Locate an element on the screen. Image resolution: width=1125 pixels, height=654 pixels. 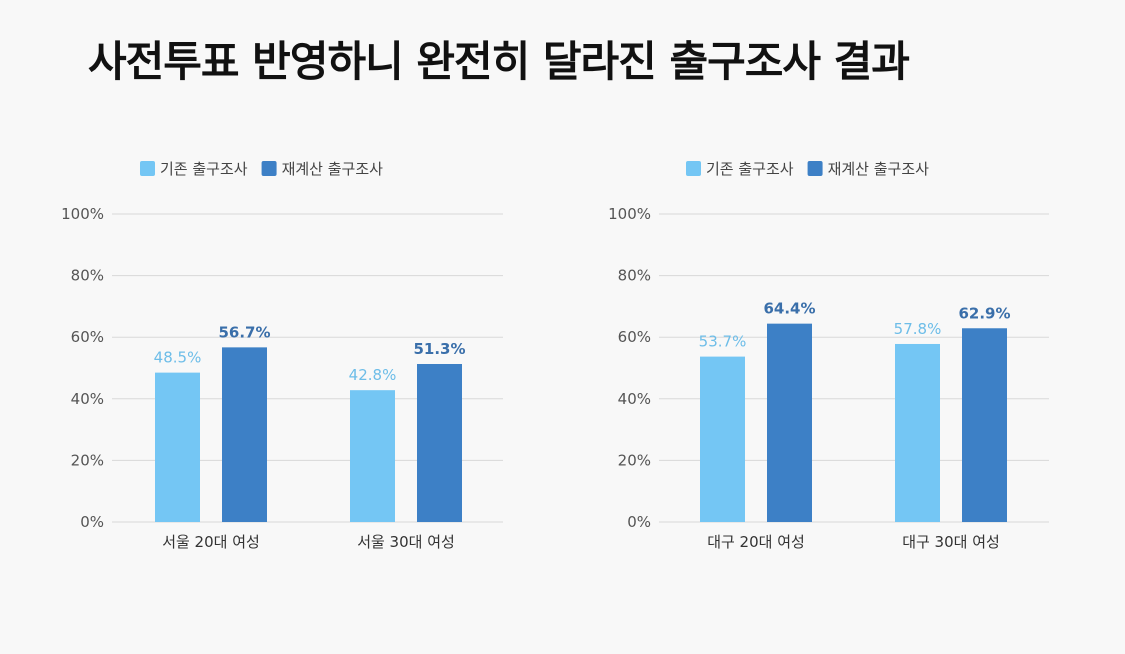
data-label: 42.8% is located at coordinates (373, 375).